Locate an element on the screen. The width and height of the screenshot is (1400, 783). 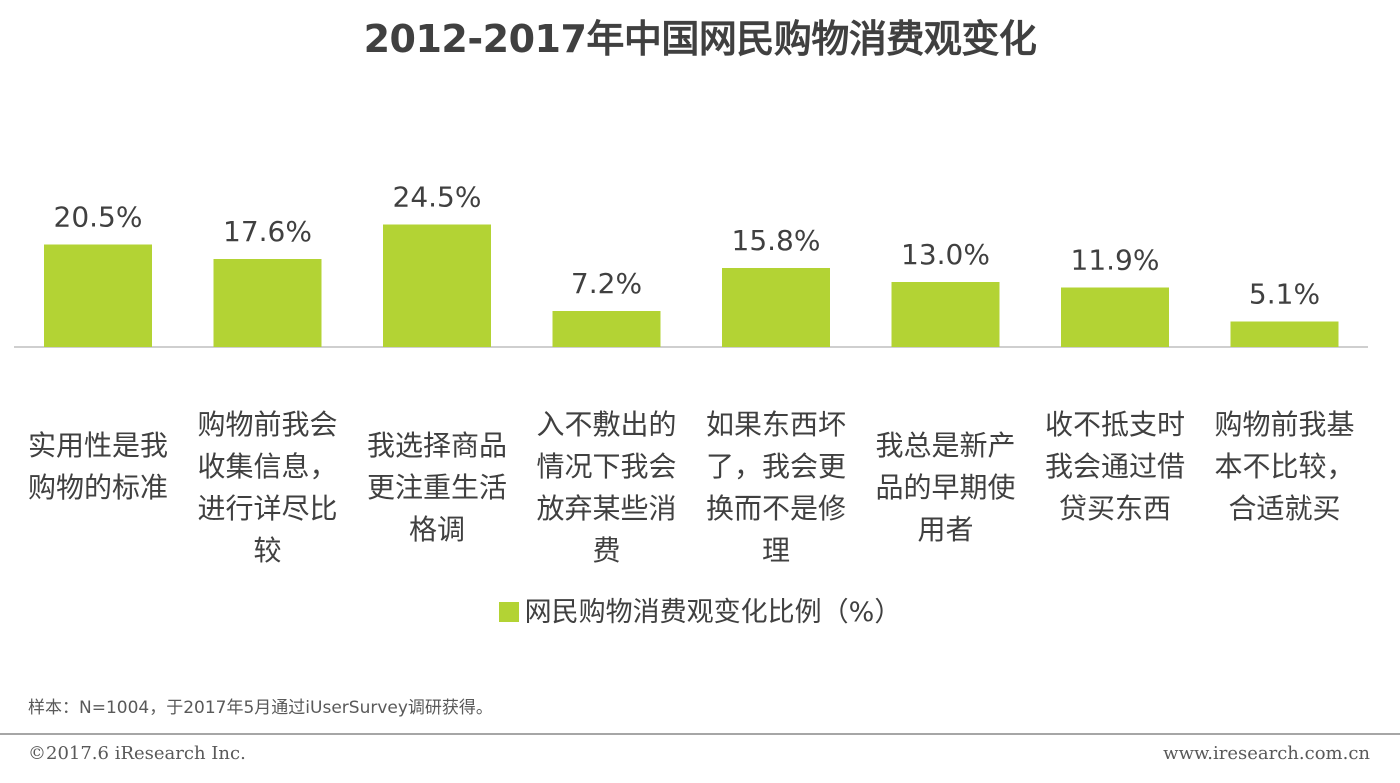
bar-value-label: 17.6% is located at coordinates (267, 231).